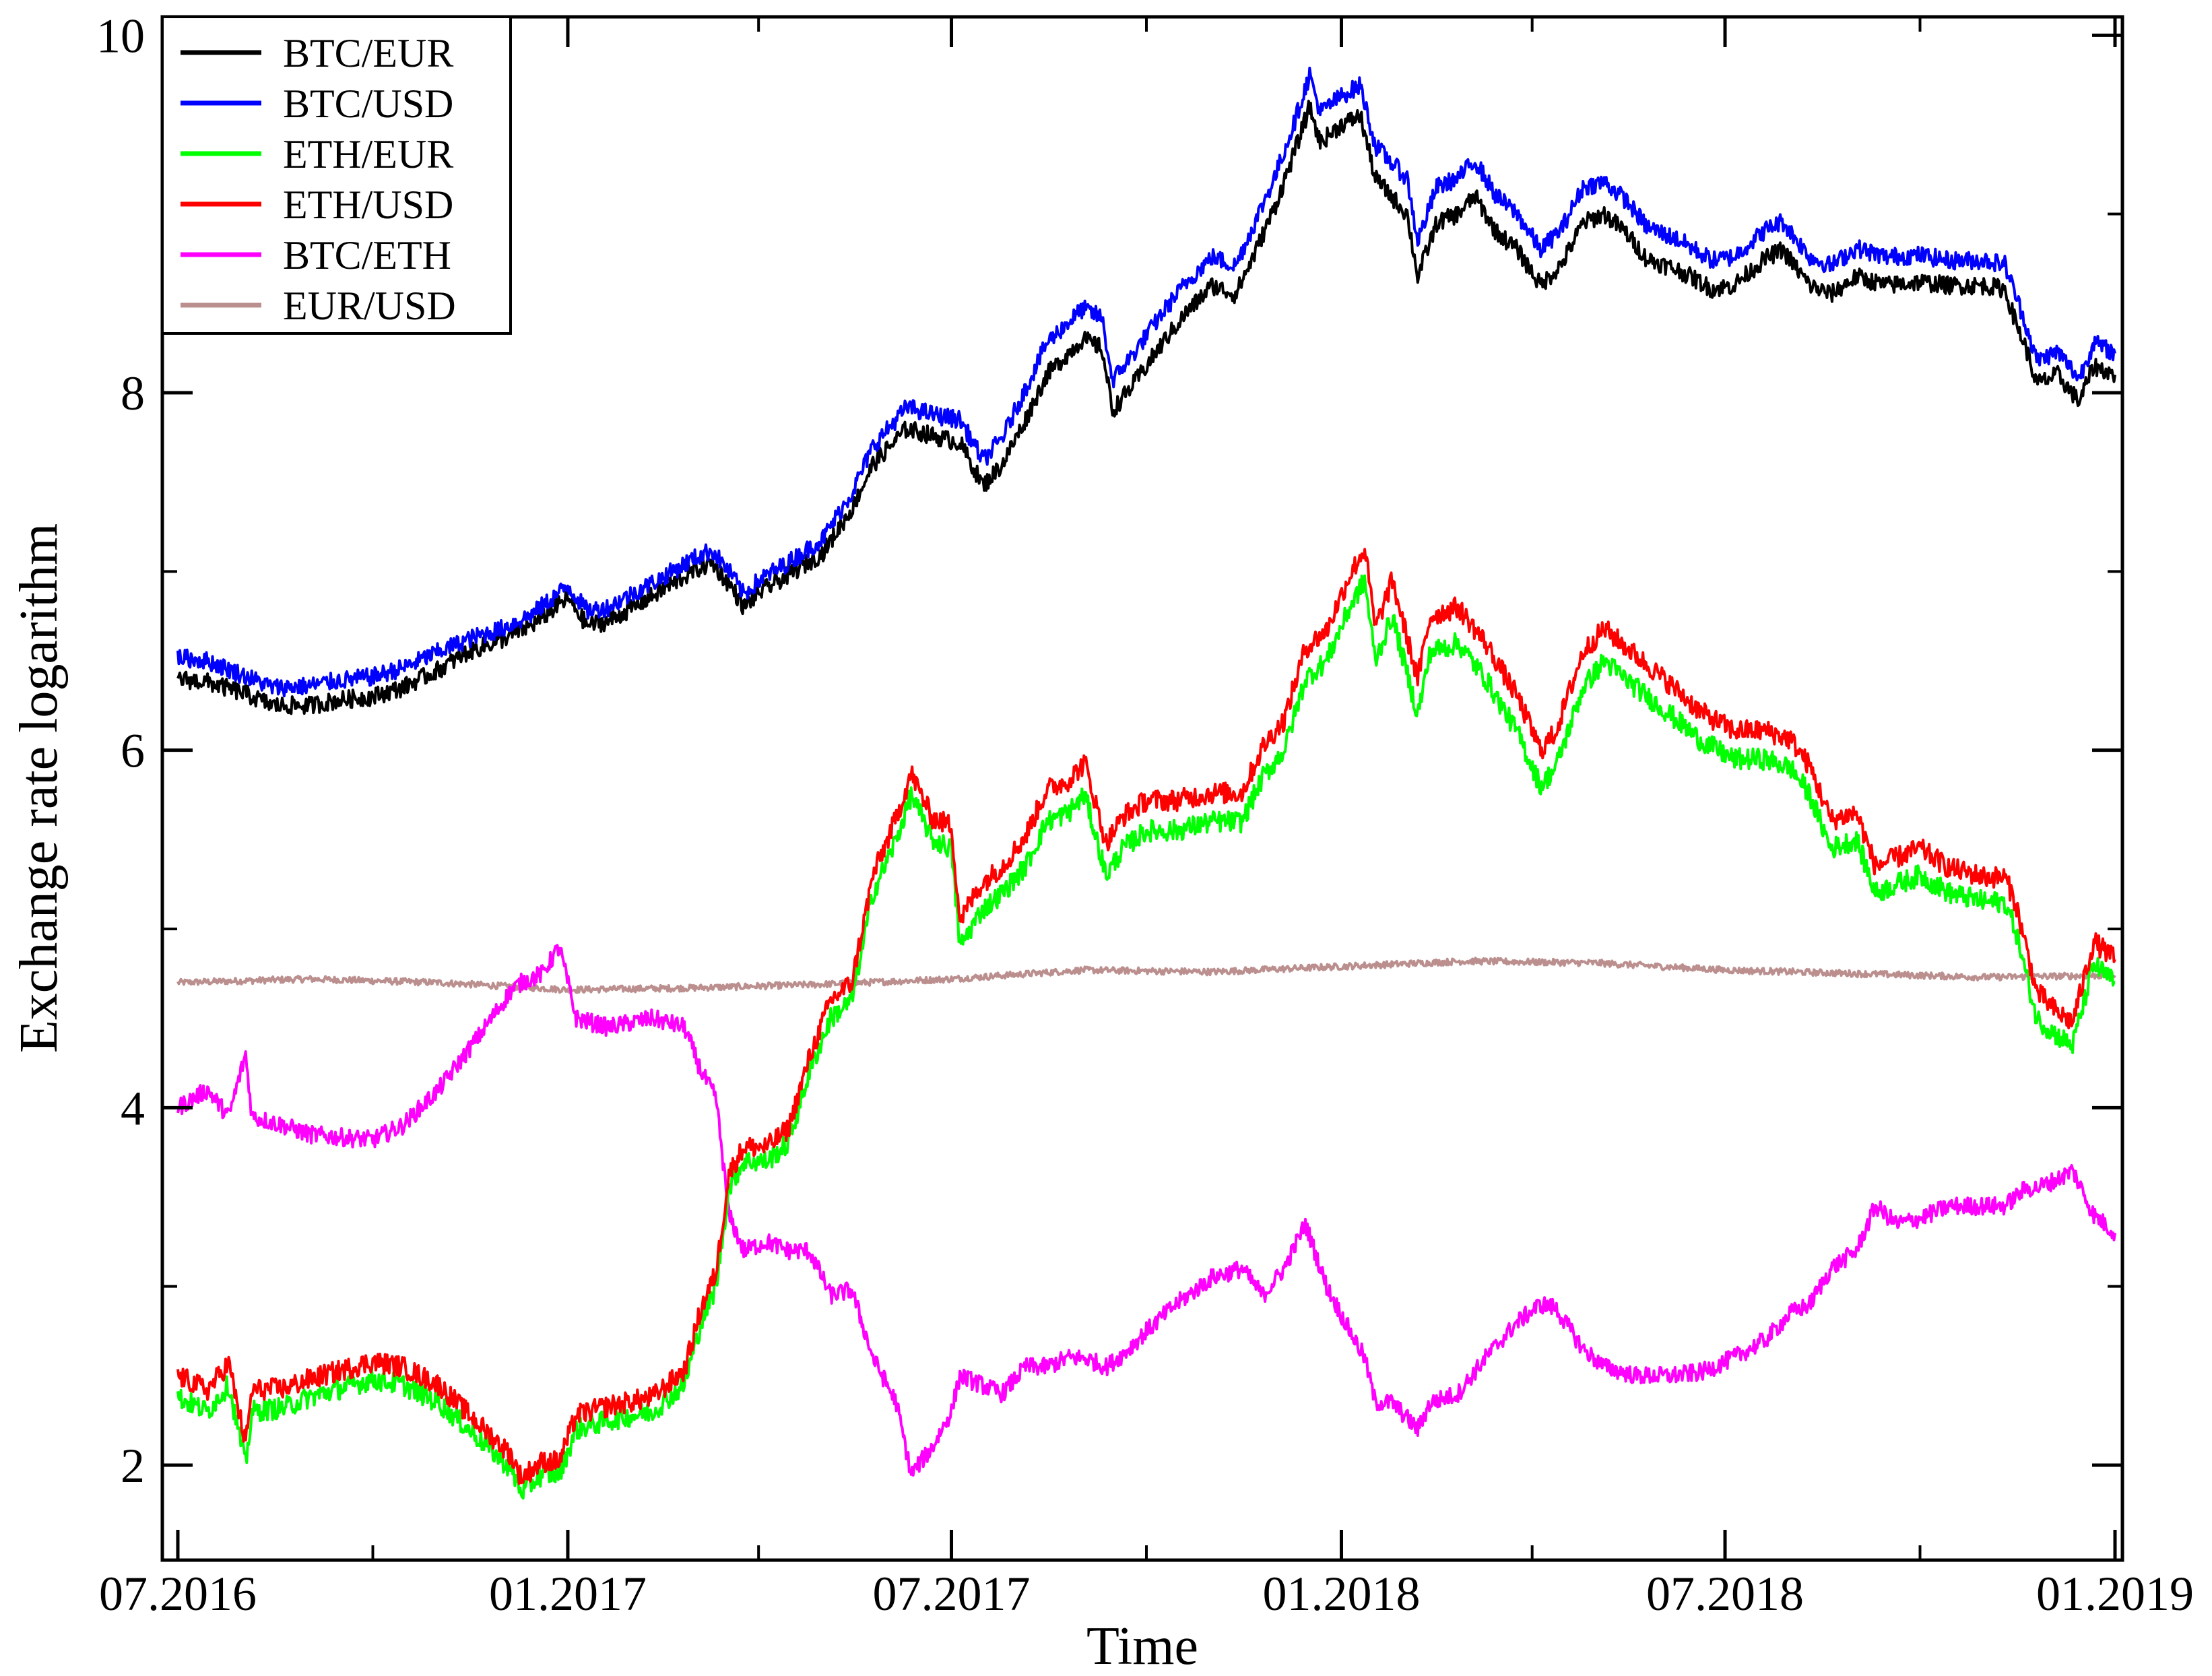 The height and width of the screenshot is (1676, 2212). I want to click on legend-label: EUR/USD, so click(369, 306).